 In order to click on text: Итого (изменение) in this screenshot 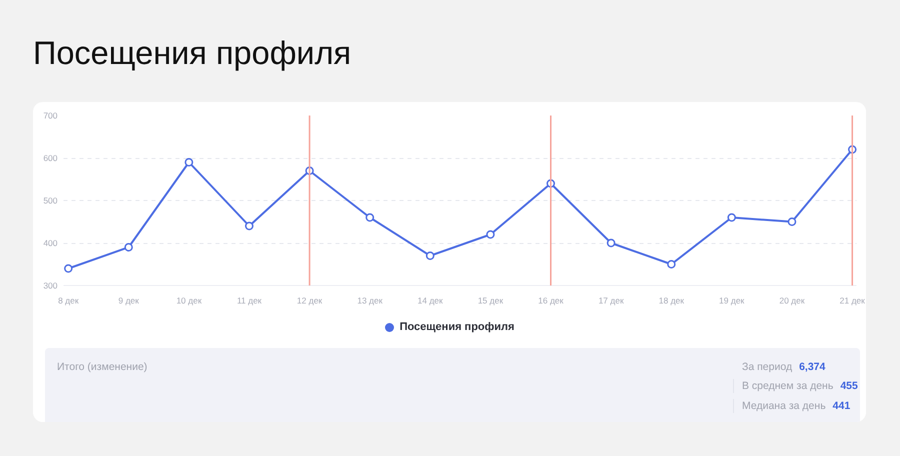, I will do `click(102, 367)`.